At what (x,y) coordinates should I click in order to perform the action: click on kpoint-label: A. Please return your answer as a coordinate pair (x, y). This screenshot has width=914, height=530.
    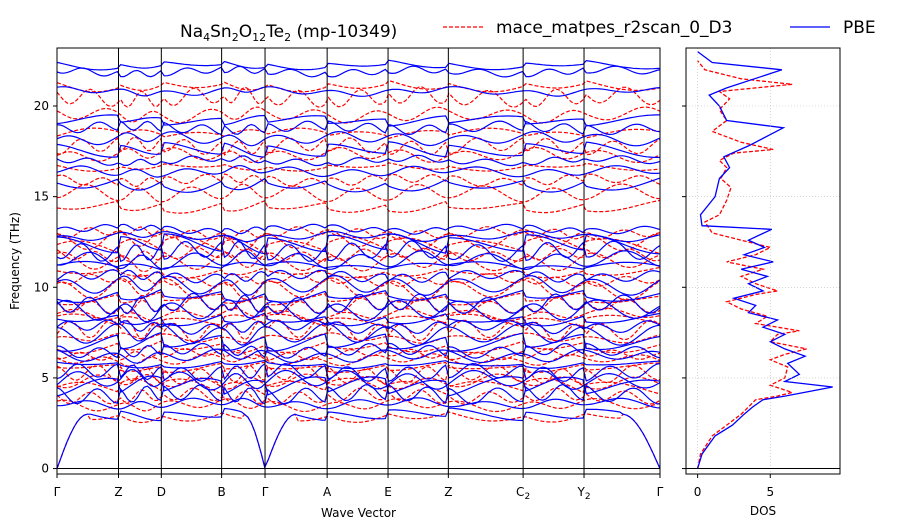
    Looking at the image, I should click on (327, 492).